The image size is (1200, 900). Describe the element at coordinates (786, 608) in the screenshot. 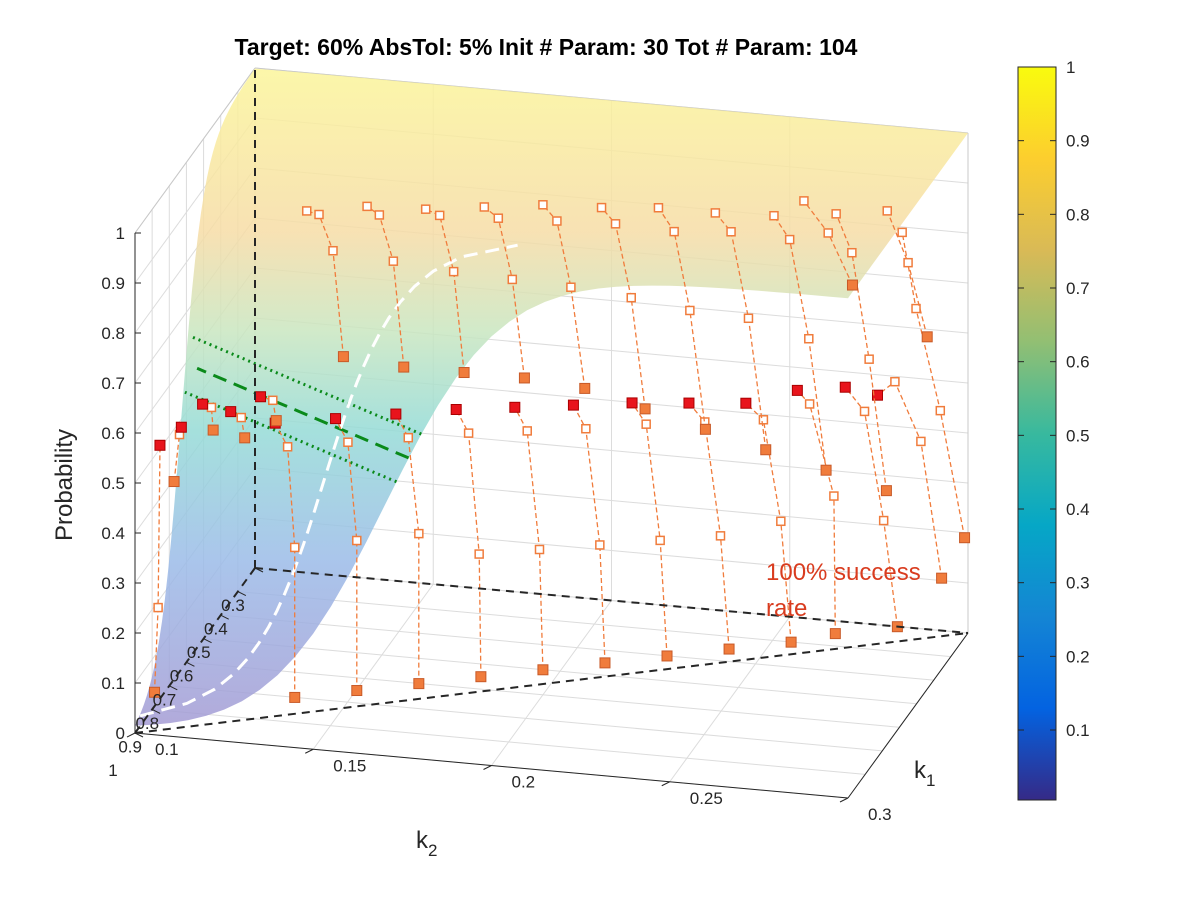

I see `annotation-line-2: rate` at that location.